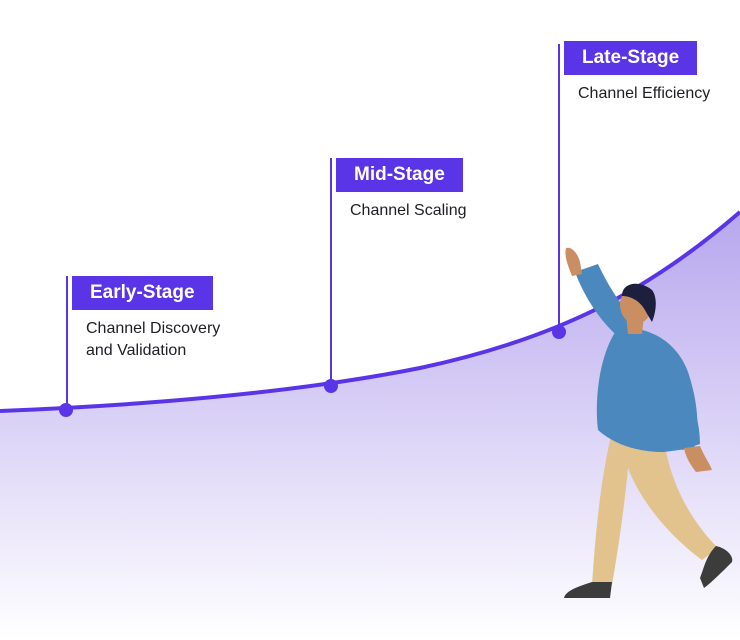 The height and width of the screenshot is (640, 740). I want to click on person-shoe-right, so click(716, 567).